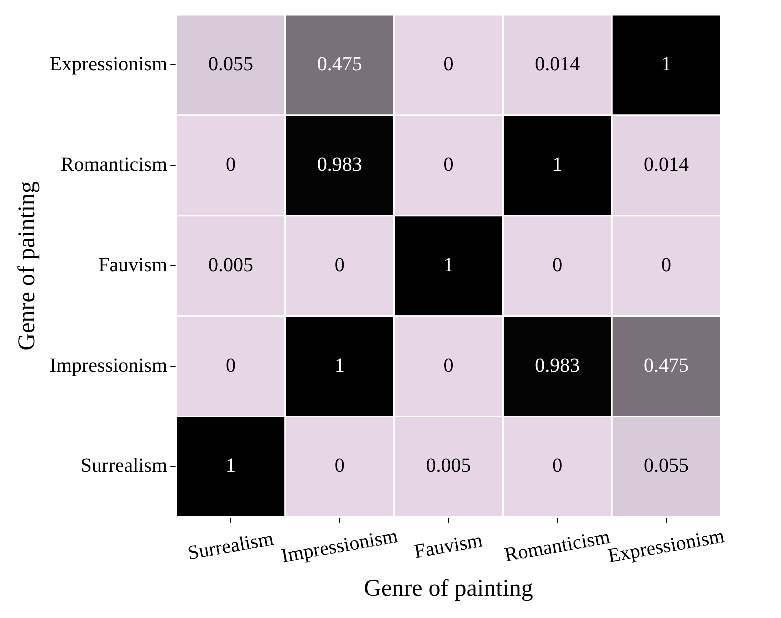 This screenshot has width=781, height=618. Describe the element at coordinates (27, 266) in the screenshot. I see `y-axis-title: Genre of painting` at that location.